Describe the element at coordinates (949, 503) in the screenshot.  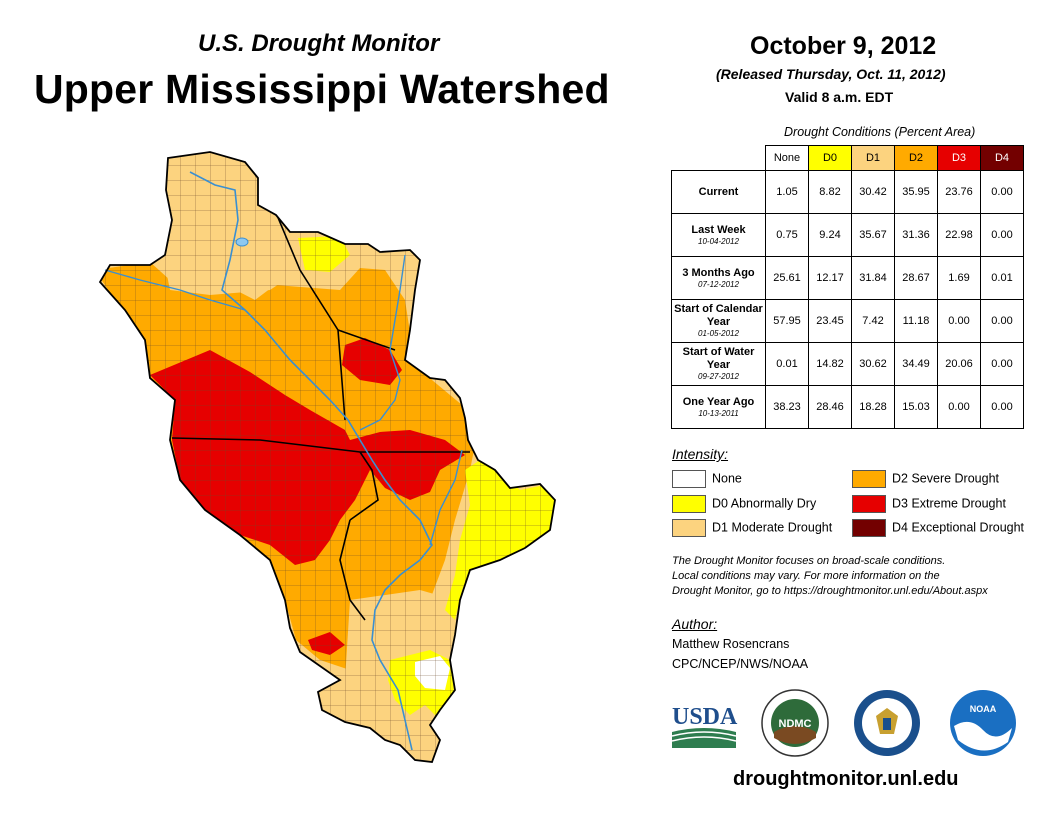
I see `legend-label: D3 Extreme Drought` at that location.